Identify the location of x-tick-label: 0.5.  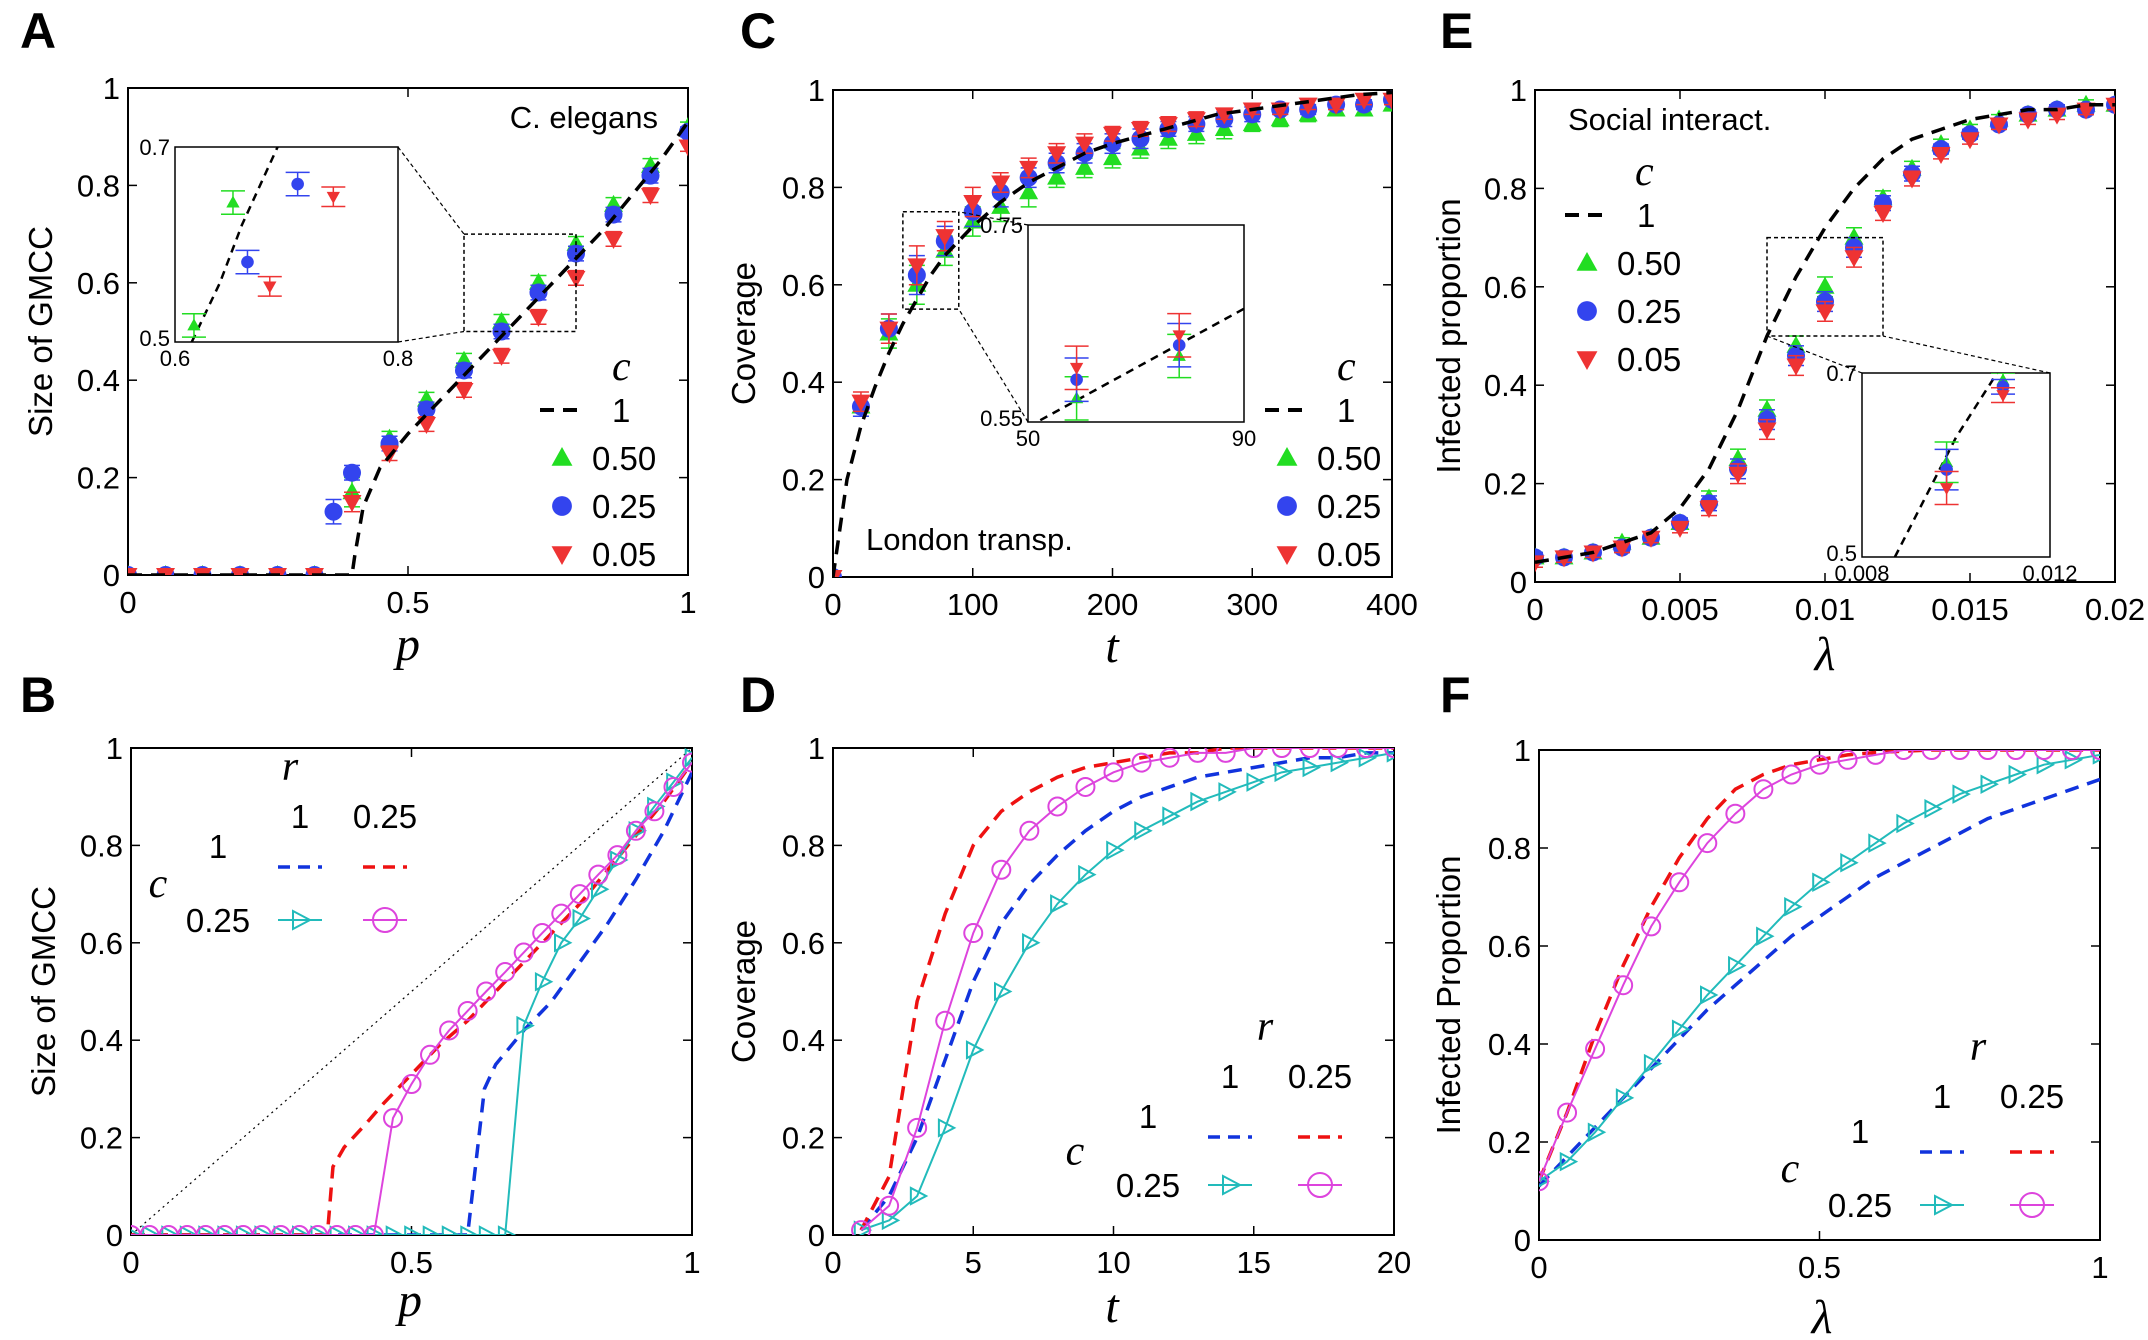
(407, 602).